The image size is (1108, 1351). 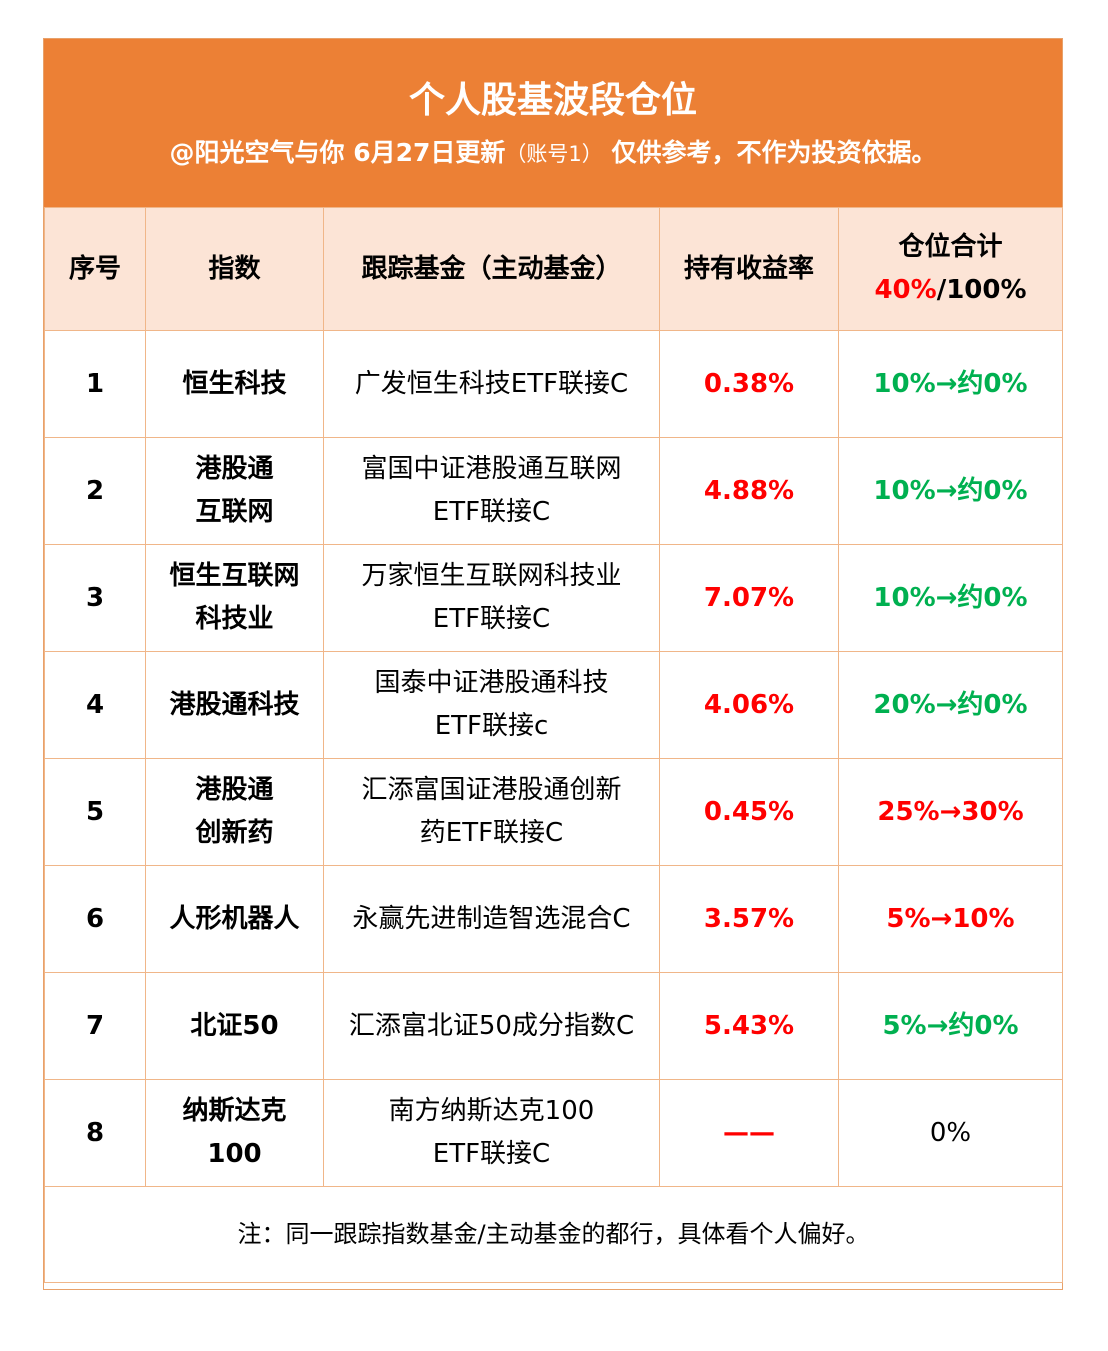 I want to click on table-footnote-row: 注：同一跟踪指数基金/主动基金的都行，具体看个人偏好。, so click(x=553, y=1234).